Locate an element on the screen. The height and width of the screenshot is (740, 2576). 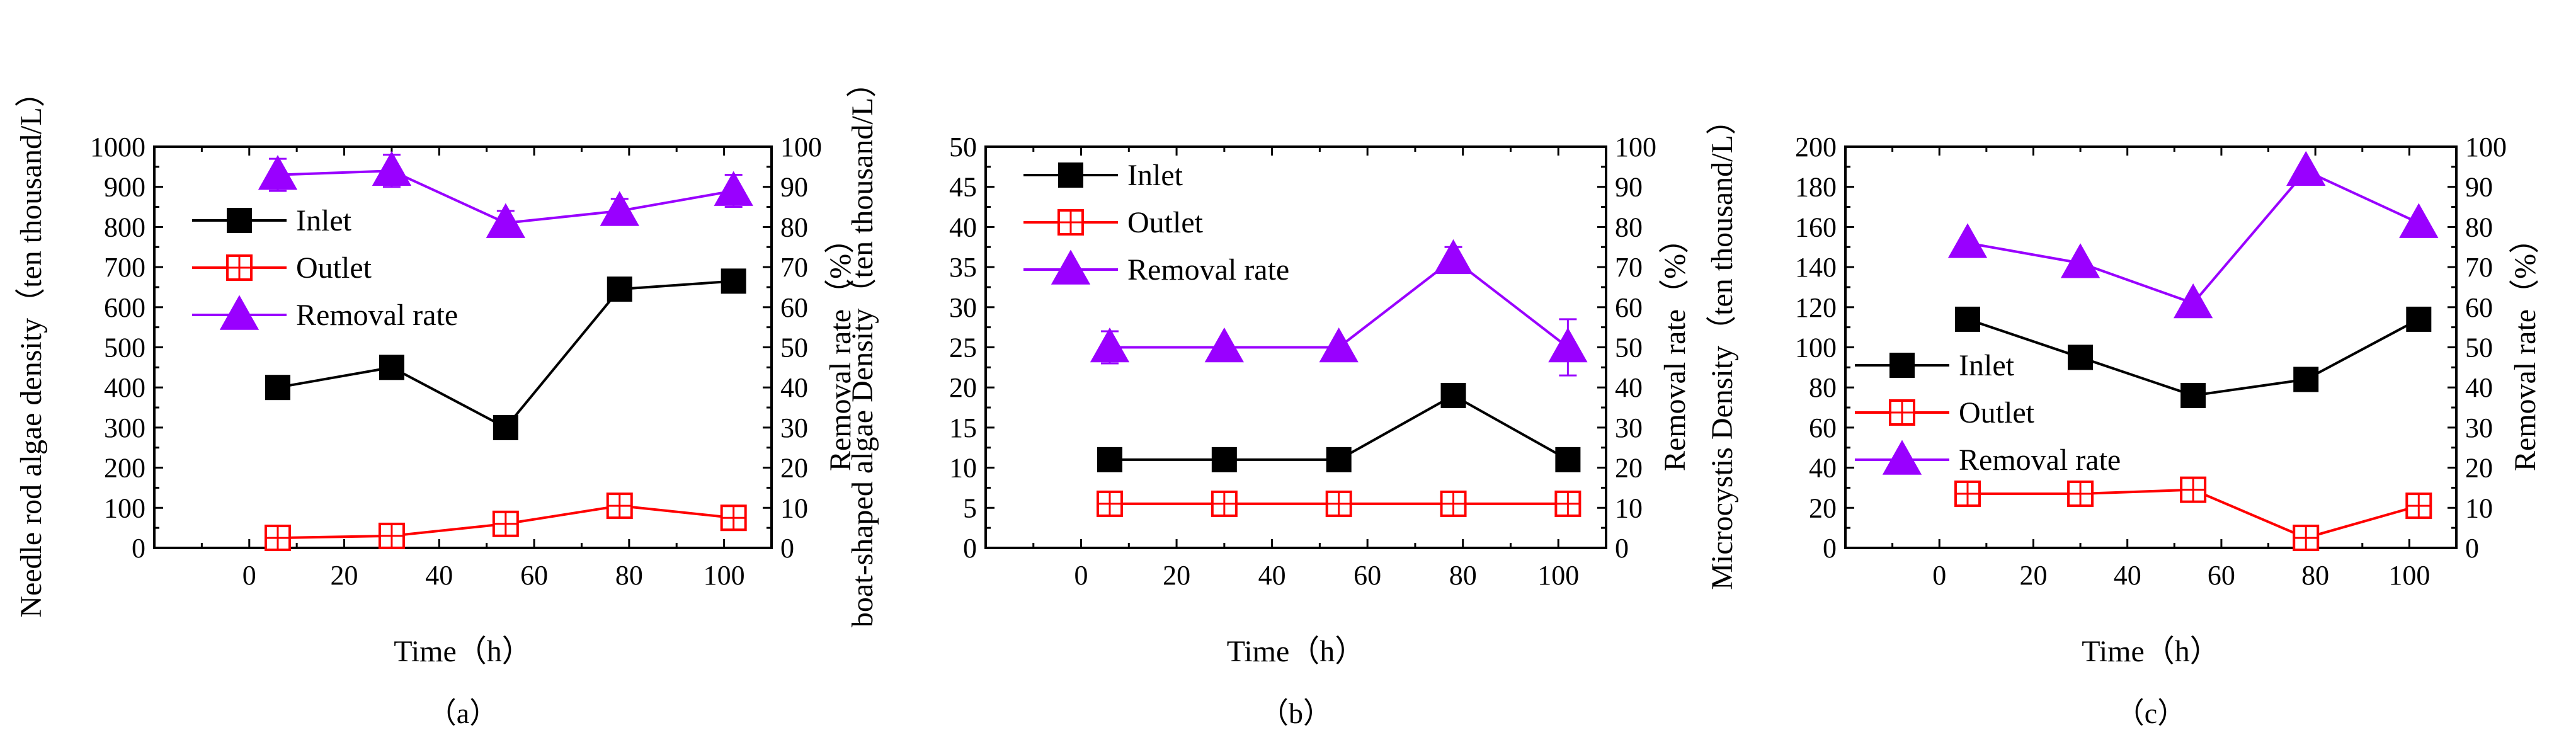
y-tick-label: 1000 is located at coordinates (117, 147).